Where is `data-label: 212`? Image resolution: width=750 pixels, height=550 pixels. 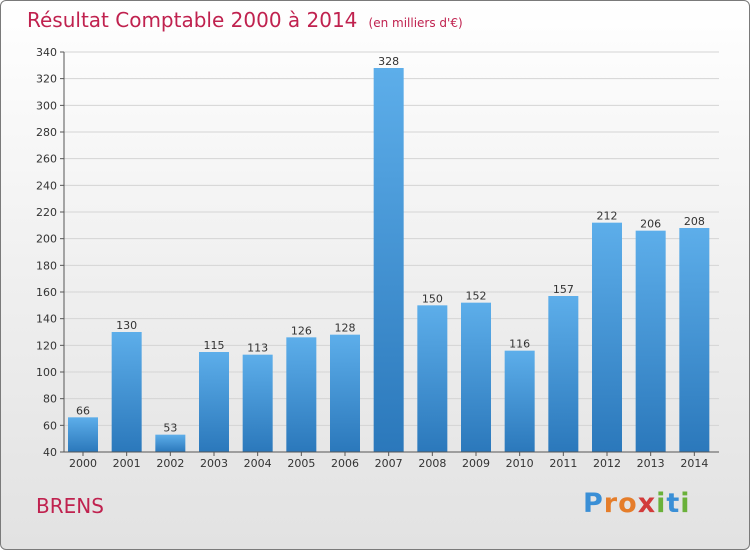 data-label: 212 is located at coordinates (607, 216).